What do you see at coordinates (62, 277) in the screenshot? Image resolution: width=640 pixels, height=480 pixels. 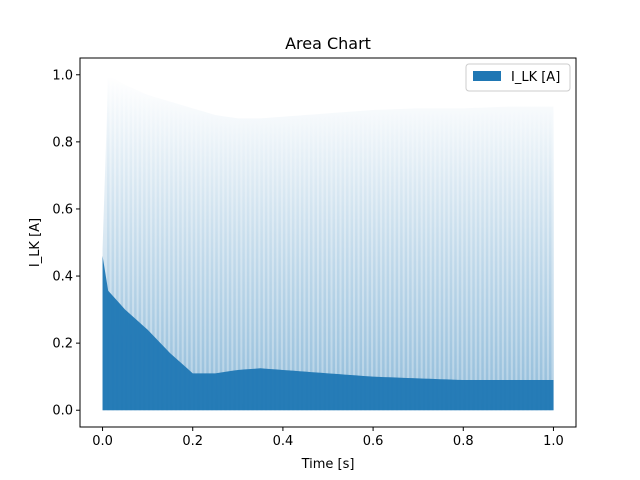 I see `y-tick-label: 0.4` at bounding box center [62, 277].